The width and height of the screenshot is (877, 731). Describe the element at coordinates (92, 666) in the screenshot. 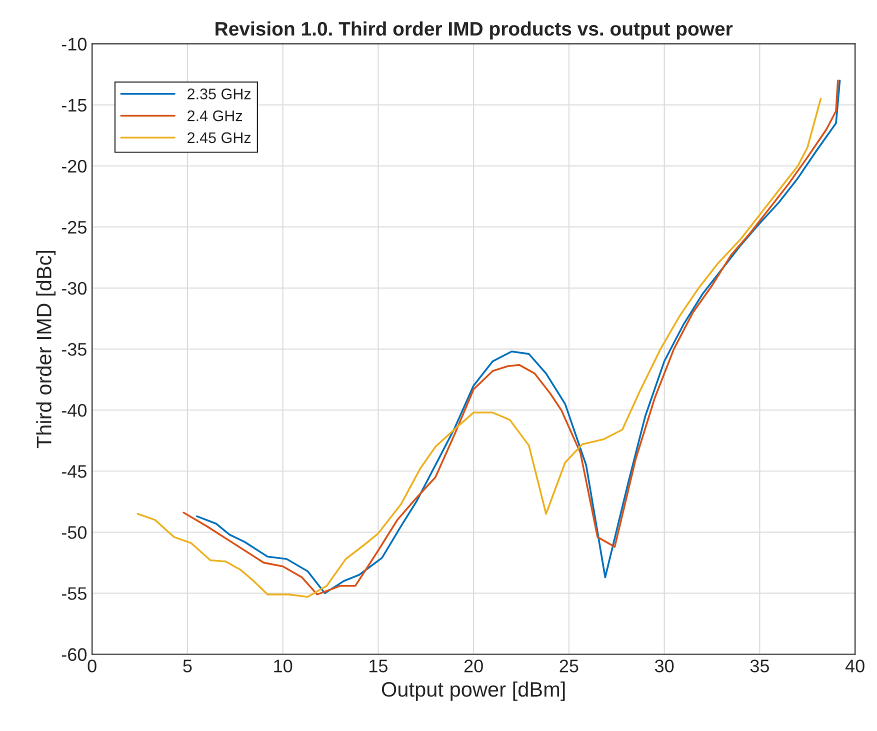

I see `x-tick-label: 0` at that location.